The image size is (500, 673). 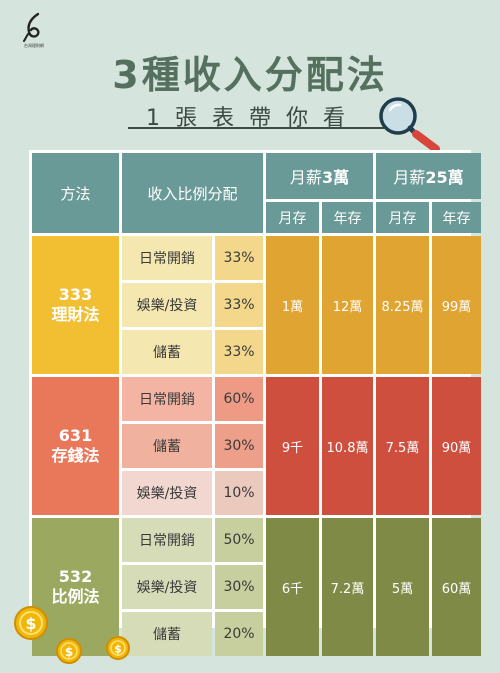 I want to click on method-631: 631 存錢法, so click(x=75, y=446).